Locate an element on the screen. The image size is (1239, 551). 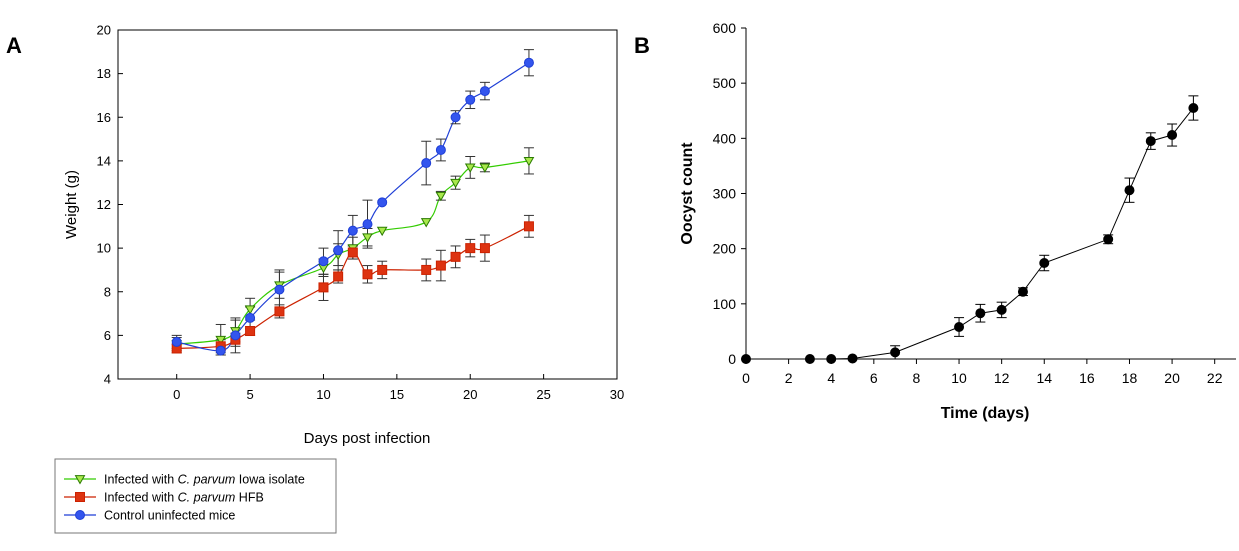
y-tick-label-b: 300 is located at coordinates (725, 194).